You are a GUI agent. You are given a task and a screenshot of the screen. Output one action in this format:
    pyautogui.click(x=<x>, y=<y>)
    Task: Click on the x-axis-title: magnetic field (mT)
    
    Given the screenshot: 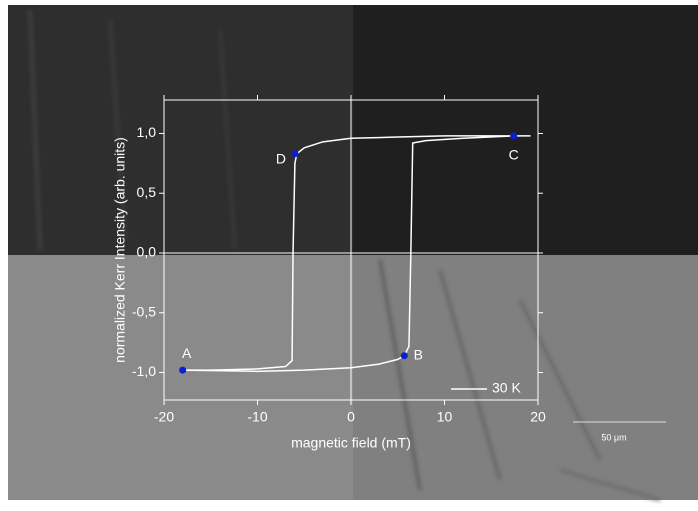 What is the action you would take?
    pyautogui.click(x=351, y=443)
    